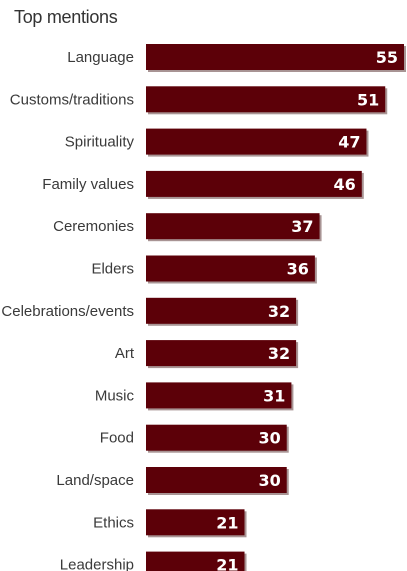 Image resolution: width=407 pixels, height=571 pixels. What do you see at coordinates (113, 522) in the screenshot?
I see `category-label: Ethics` at bounding box center [113, 522].